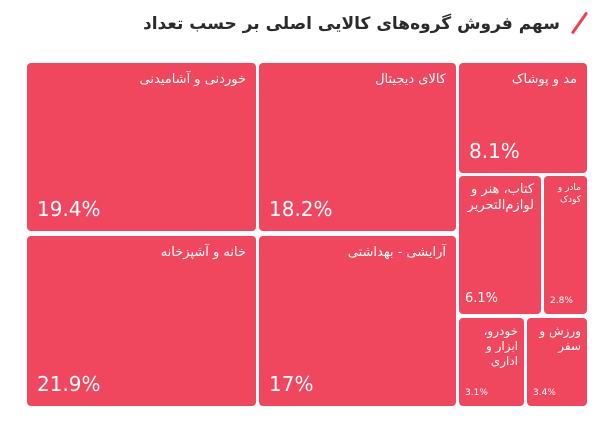  What do you see at coordinates (565, 245) in the screenshot?
I see `treemap-tile: مادر و کودک 2.8%` at bounding box center [565, 245].